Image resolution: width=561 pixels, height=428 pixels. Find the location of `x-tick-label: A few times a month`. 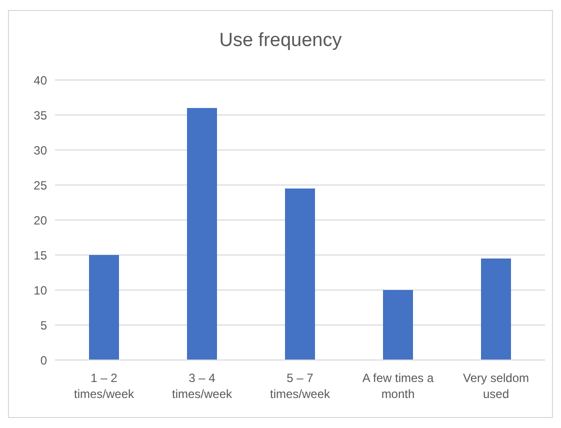

x-tick-label: A few times a month is located at coordinates (398, 386).